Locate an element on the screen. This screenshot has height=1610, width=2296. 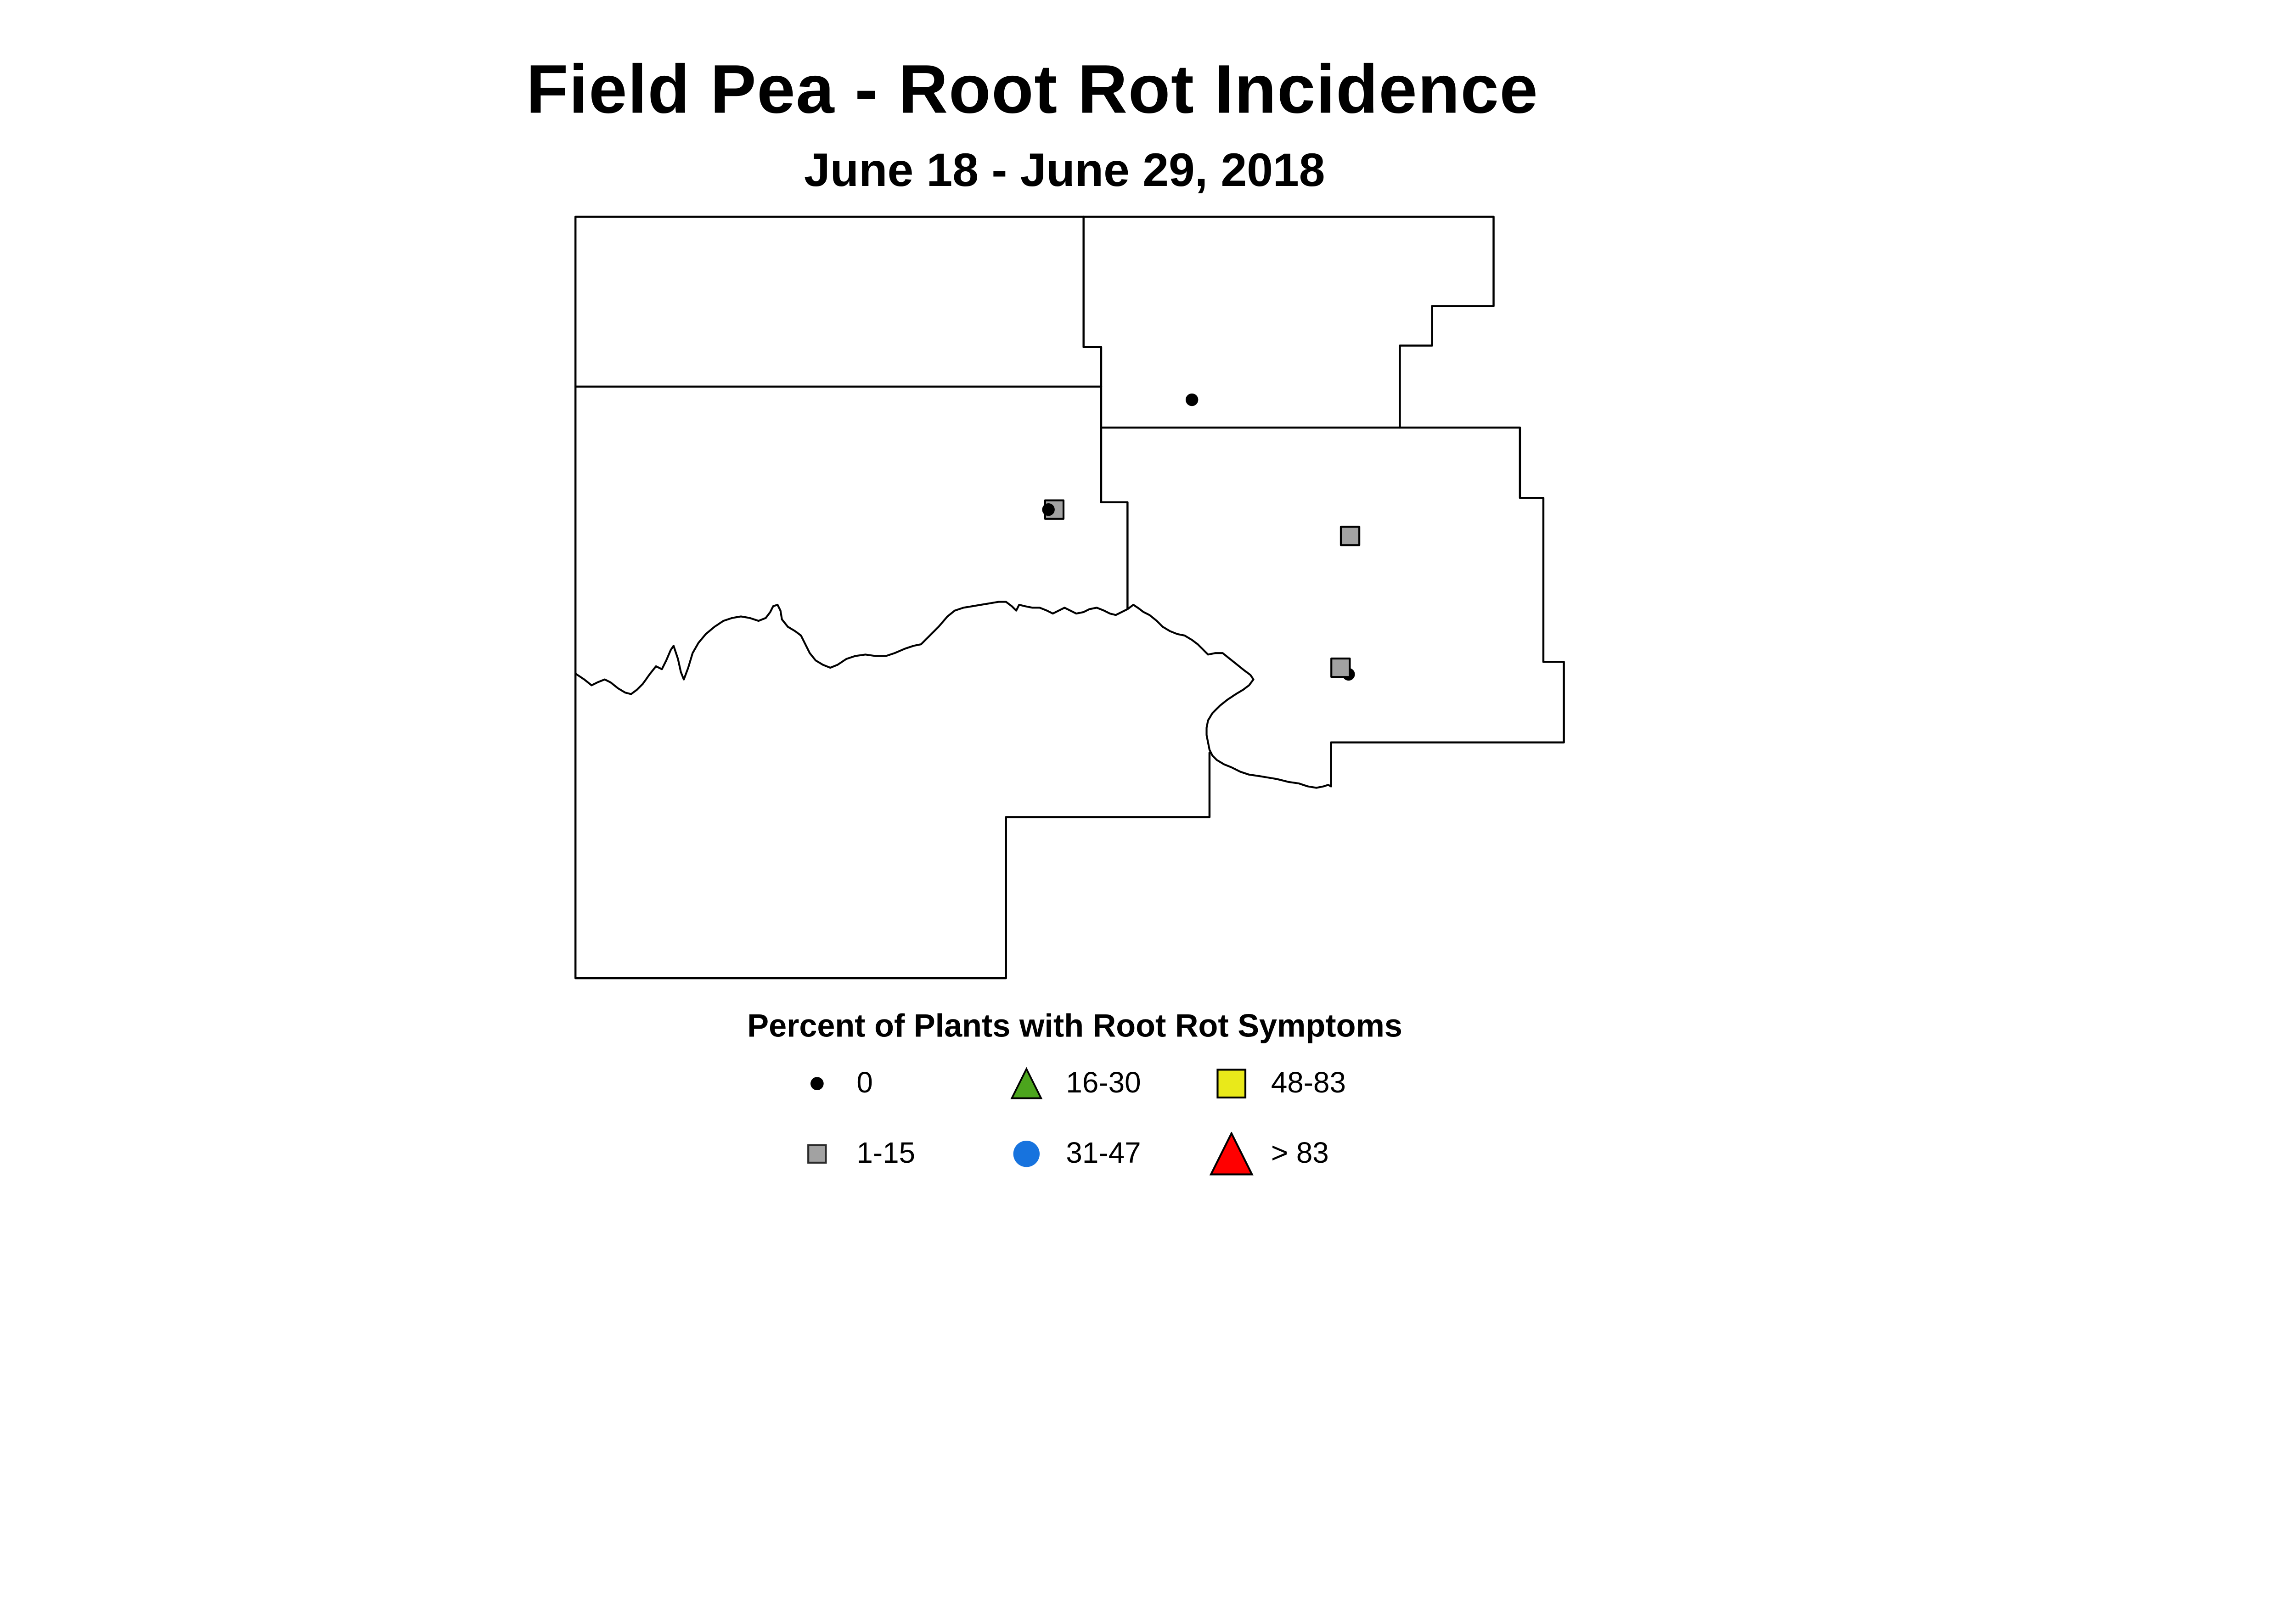
legend-item-1-15: 1-15 is located at coordinates (854, 1154).